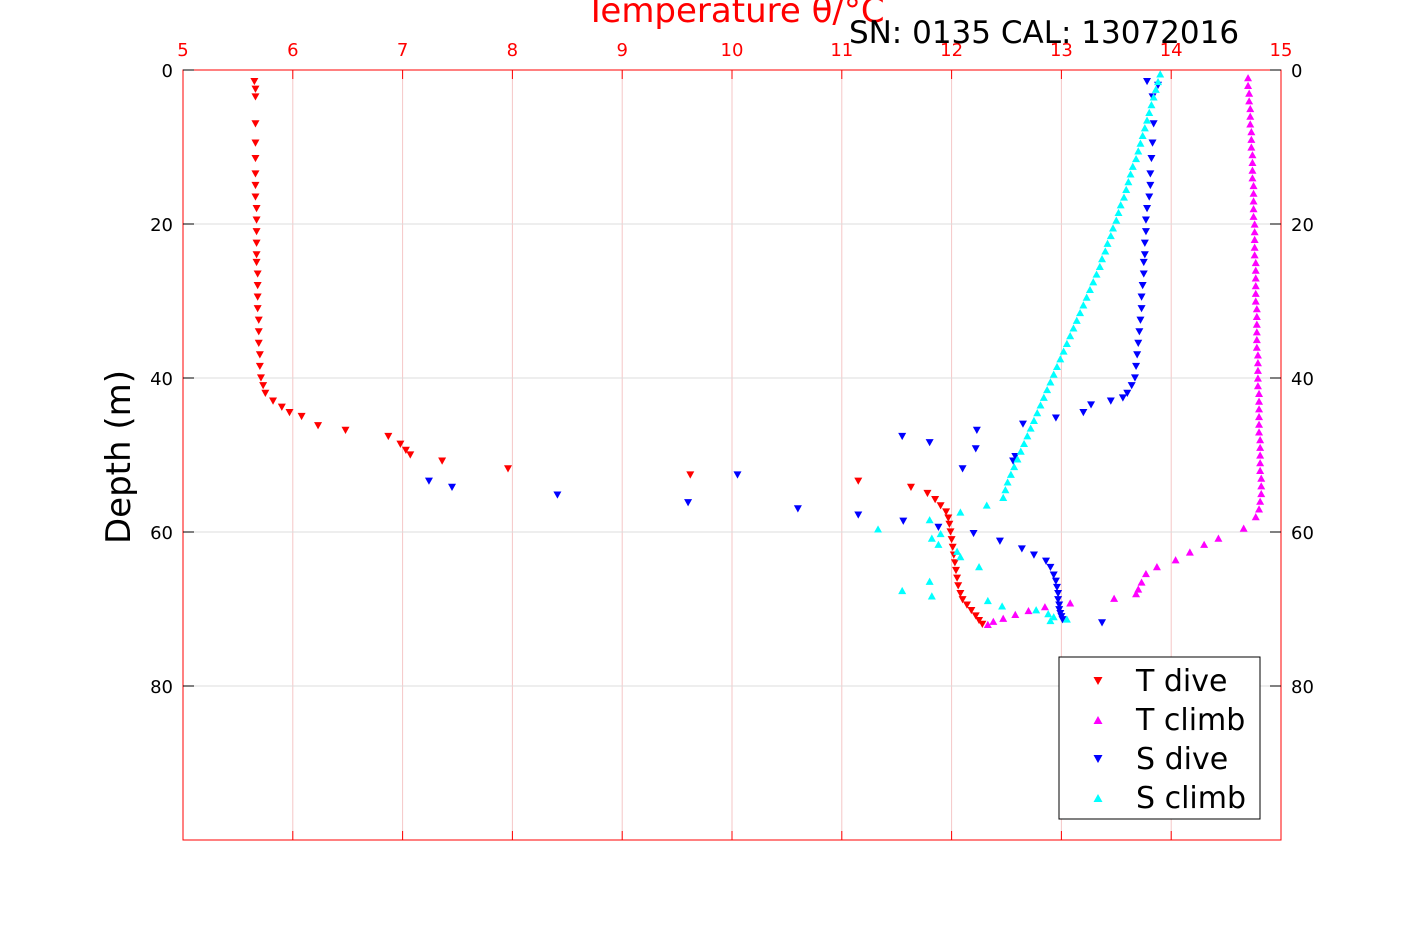  Describe the element at coordinates (512, 50) in the screenshot. I see `x-tick-label: 8` at that location.